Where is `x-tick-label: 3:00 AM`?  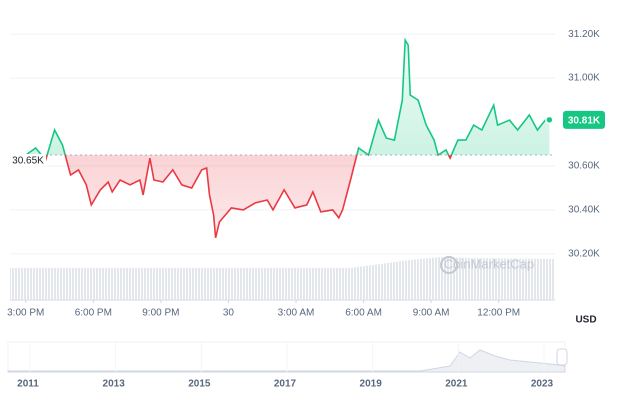
x-tick-label: 3:00 AM is located at coordinates (296, 313).